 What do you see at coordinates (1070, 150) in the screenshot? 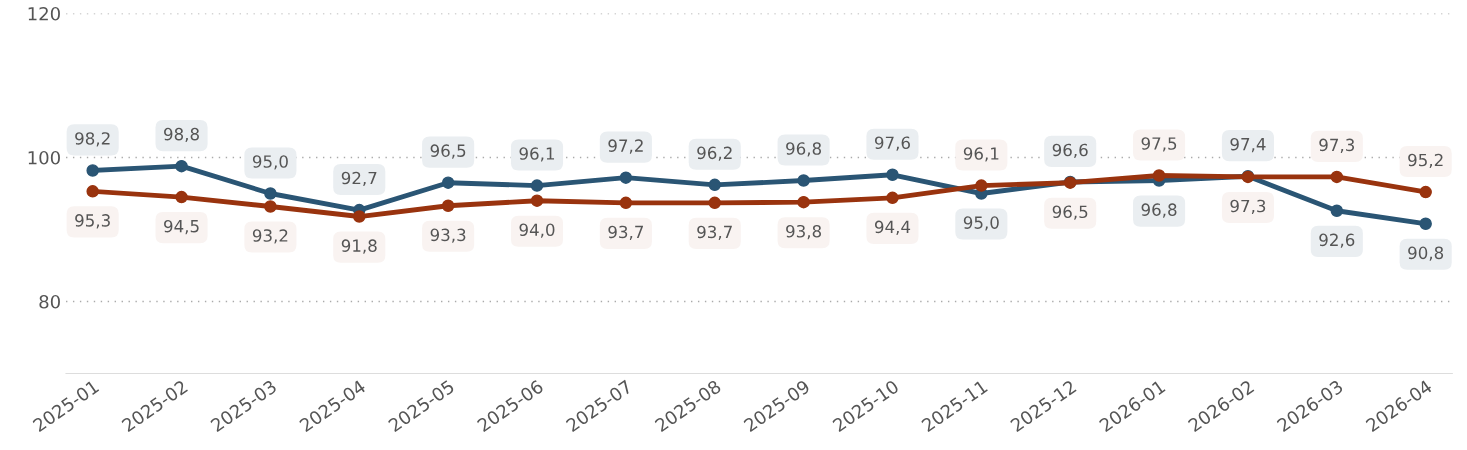
I see `data-label: 96,6` at bounding box center [1070, 150].